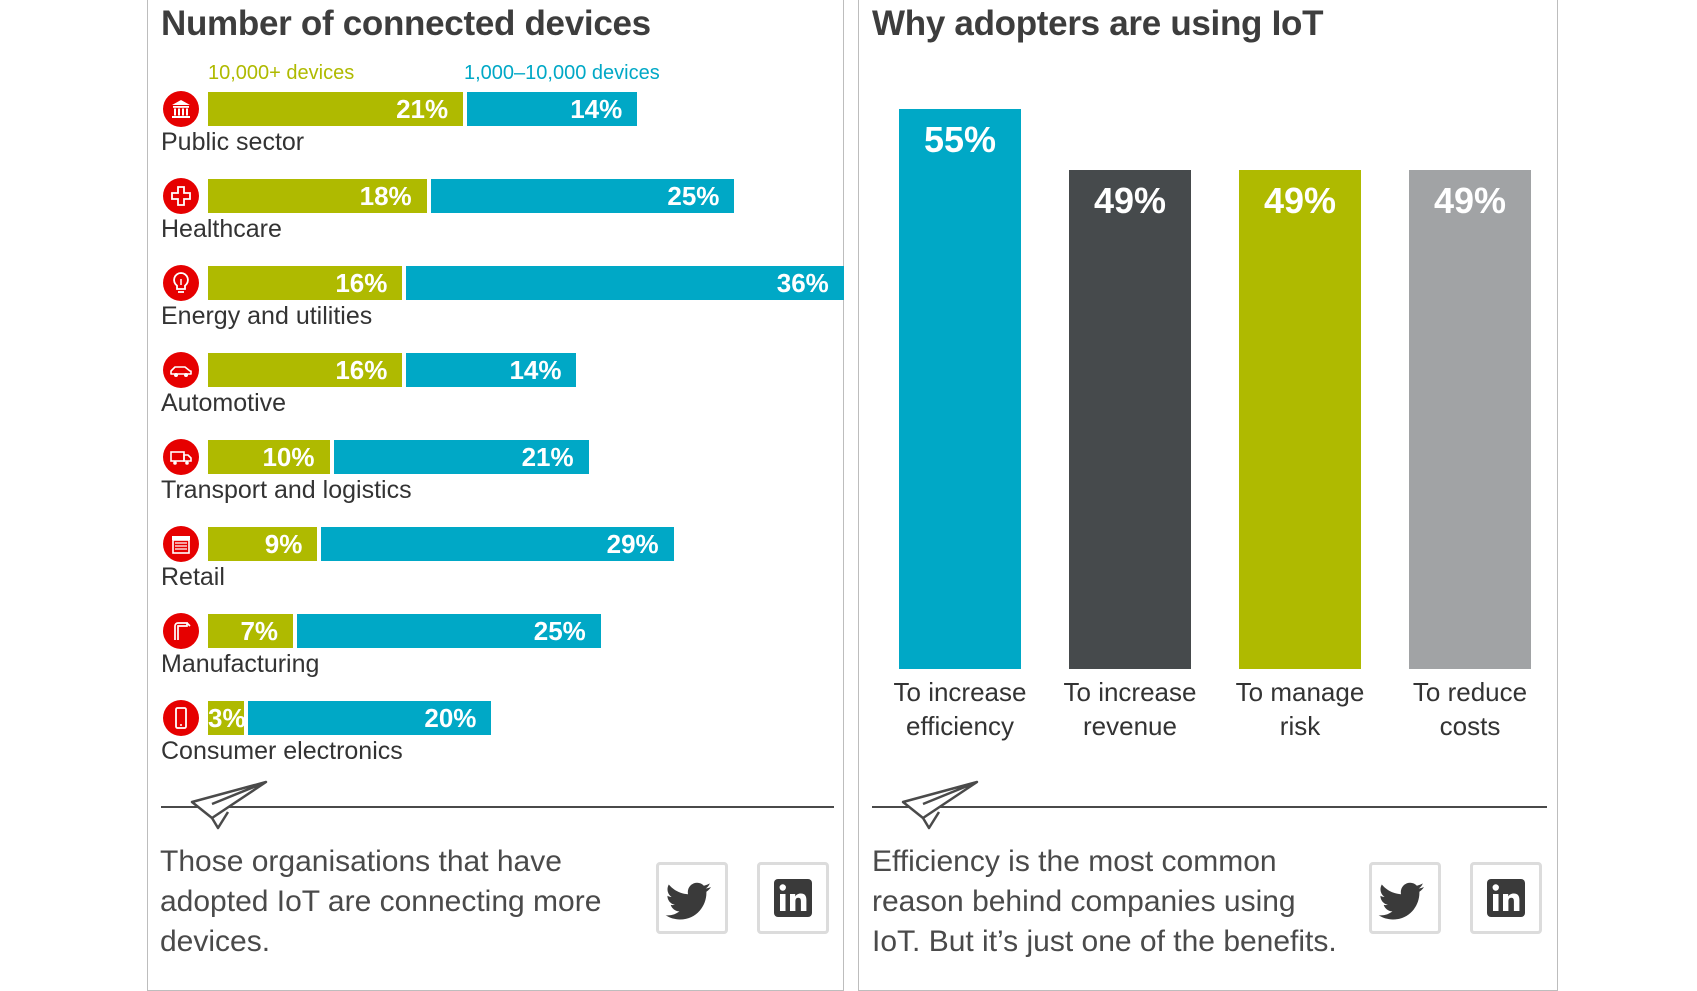 The image size is (1697, 991). I want to click on fuel-pump-icon, so click(181, 631).